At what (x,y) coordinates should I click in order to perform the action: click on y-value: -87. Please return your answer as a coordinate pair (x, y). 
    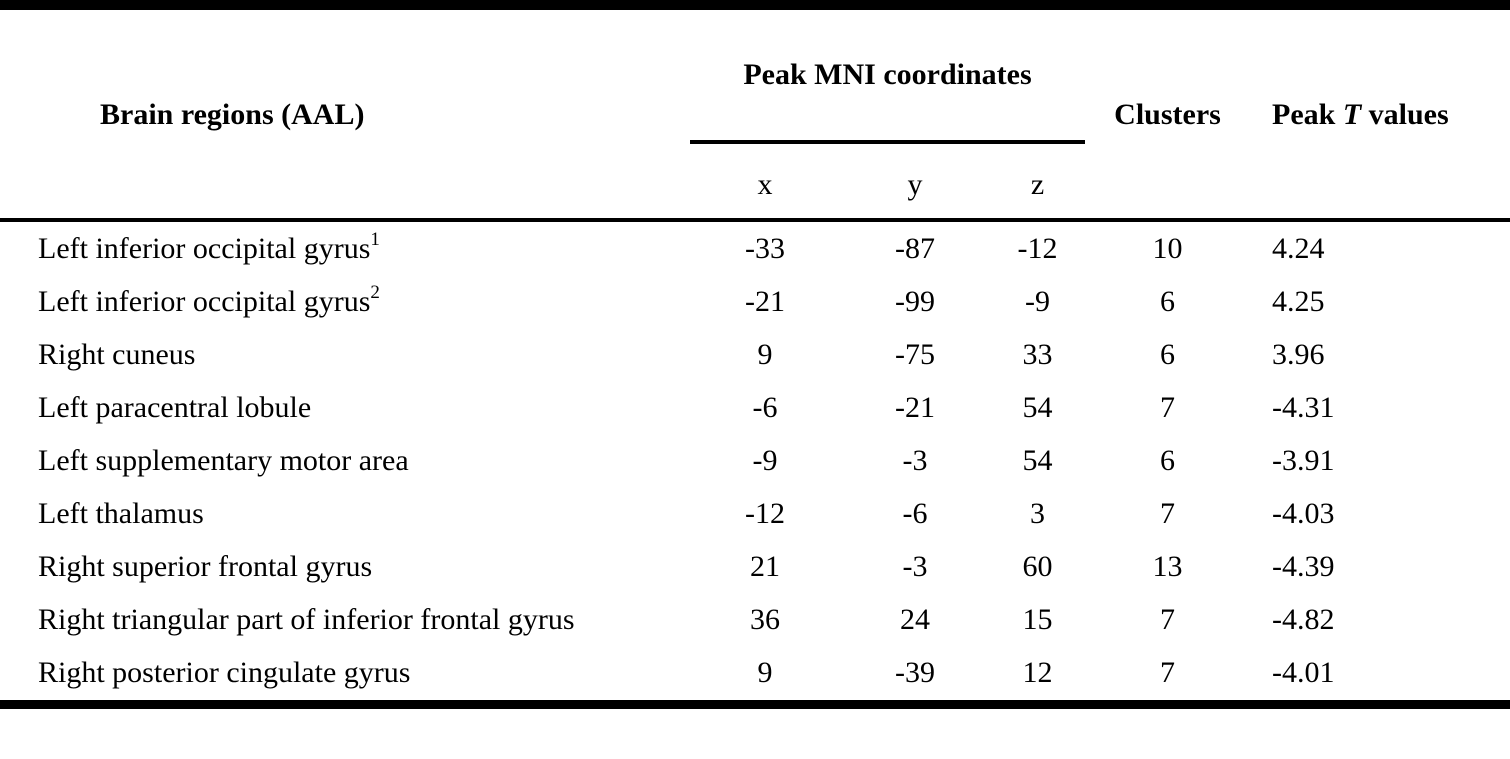
    Looking at the image, I should click on (915, 248).